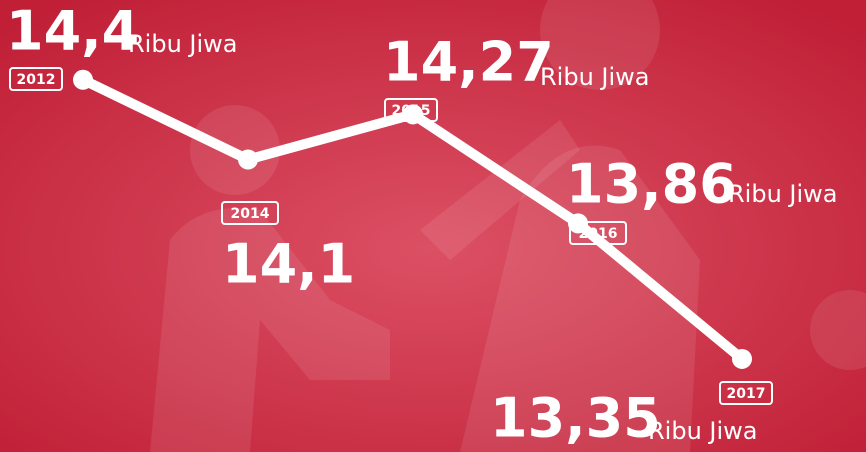 The image size is (866, 452). Describe the element at coordinates (575, 418) in the screenshot. I see `value-label: 13,35` at that location.